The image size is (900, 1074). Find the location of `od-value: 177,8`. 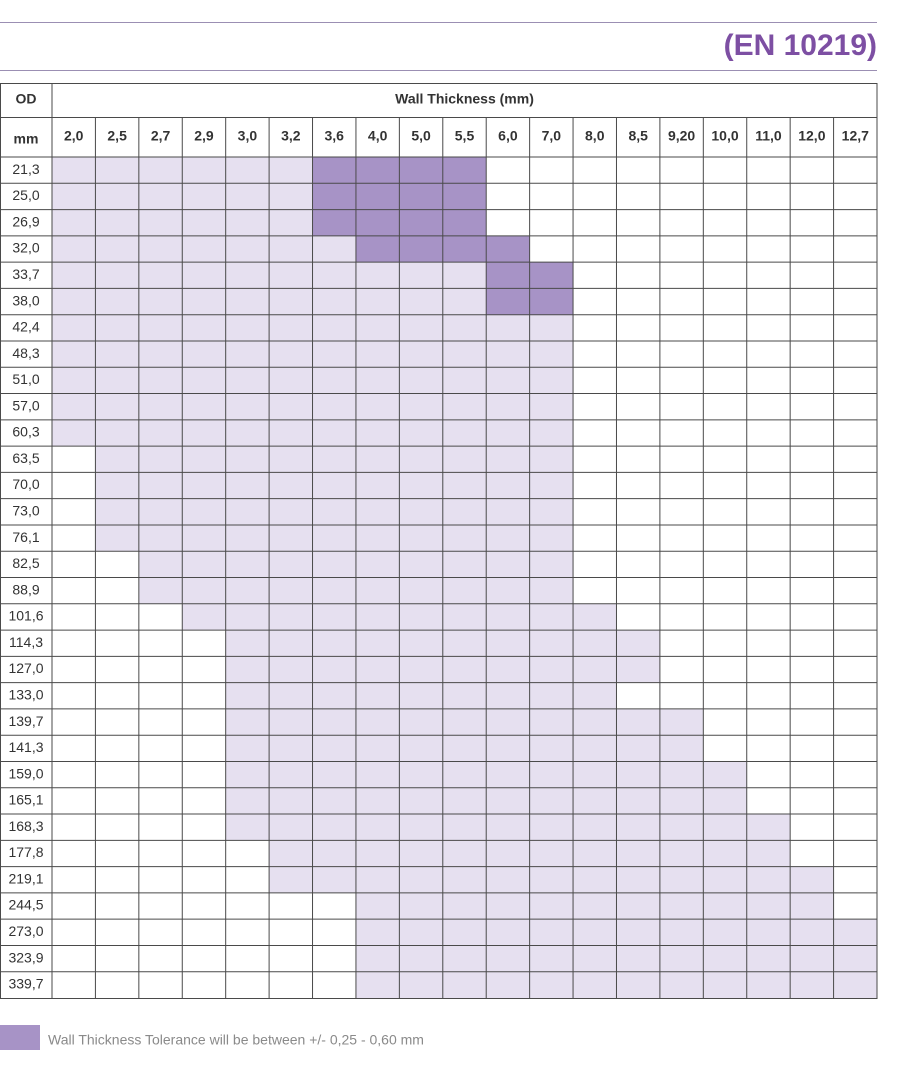

od-value: 177,8 is located at coordinates (25, 852).